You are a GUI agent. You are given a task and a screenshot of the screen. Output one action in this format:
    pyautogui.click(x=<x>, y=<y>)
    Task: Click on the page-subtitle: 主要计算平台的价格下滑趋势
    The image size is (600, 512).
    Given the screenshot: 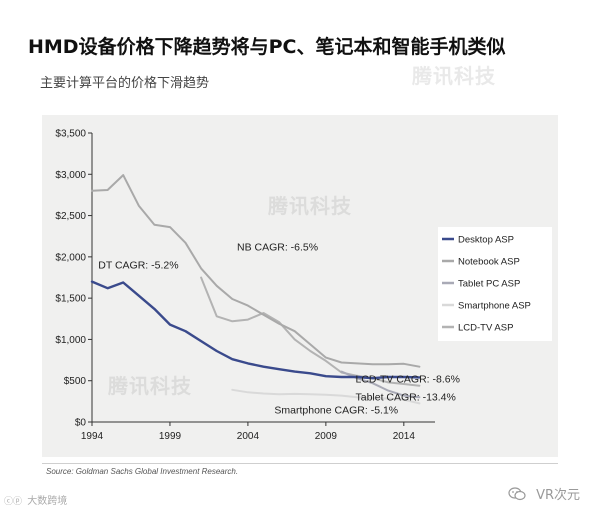 What is the action you would take?
    pyautogui.click(x=125, y=83)
    